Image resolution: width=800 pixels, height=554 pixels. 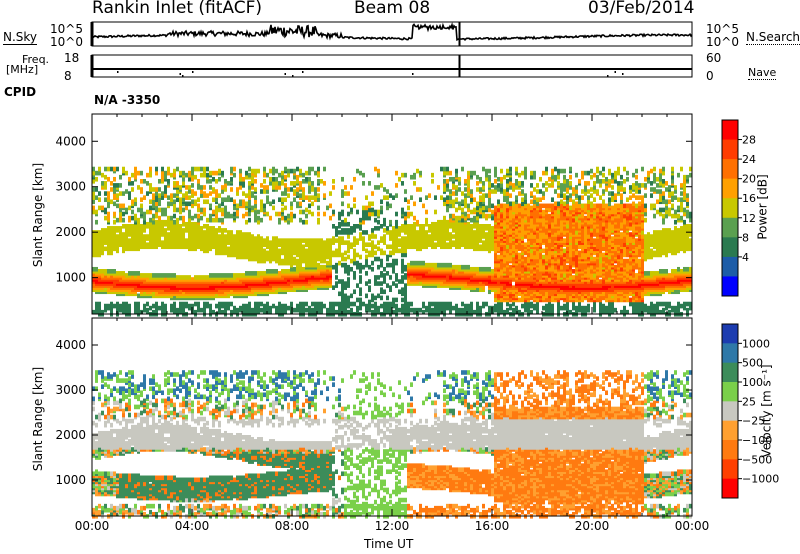 I want to click on station-title: Rankin Inlet (fitACF), so click(x=177, y=9).